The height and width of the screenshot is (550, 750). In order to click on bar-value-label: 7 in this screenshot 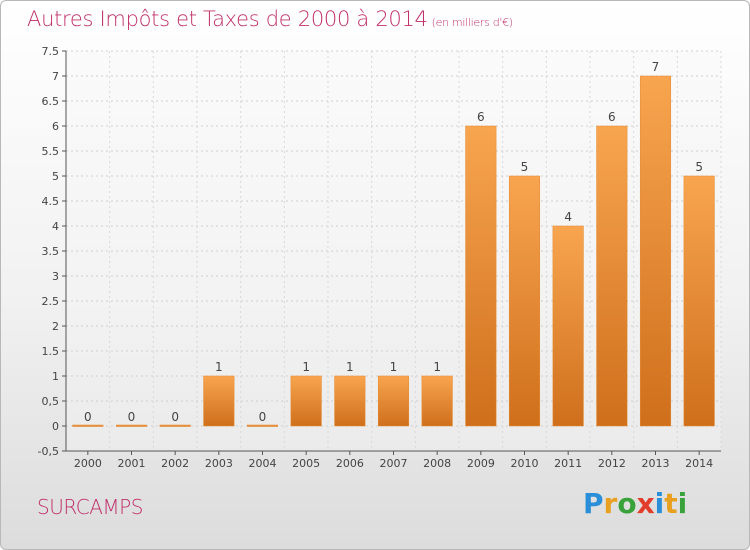, I will do `click(656, 67)`.